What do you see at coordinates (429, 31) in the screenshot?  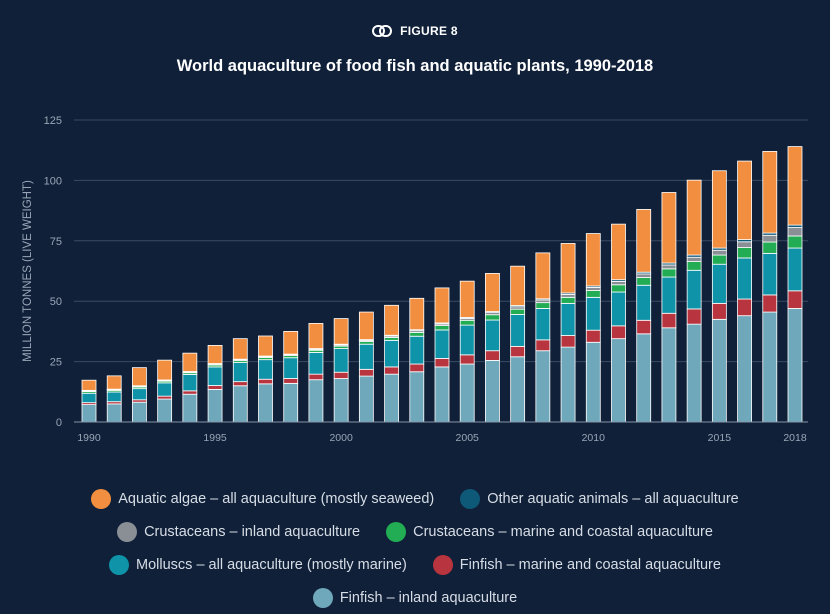 I see `figure-number: FIGURE 8` at bounding box center [429, 31].